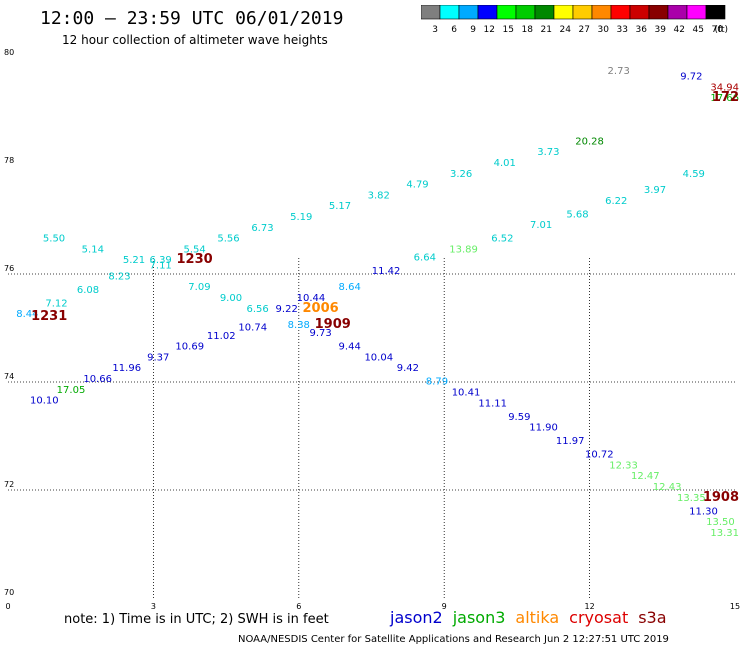  I want to click on wave-height-label: 7.11, so click(161, 266).